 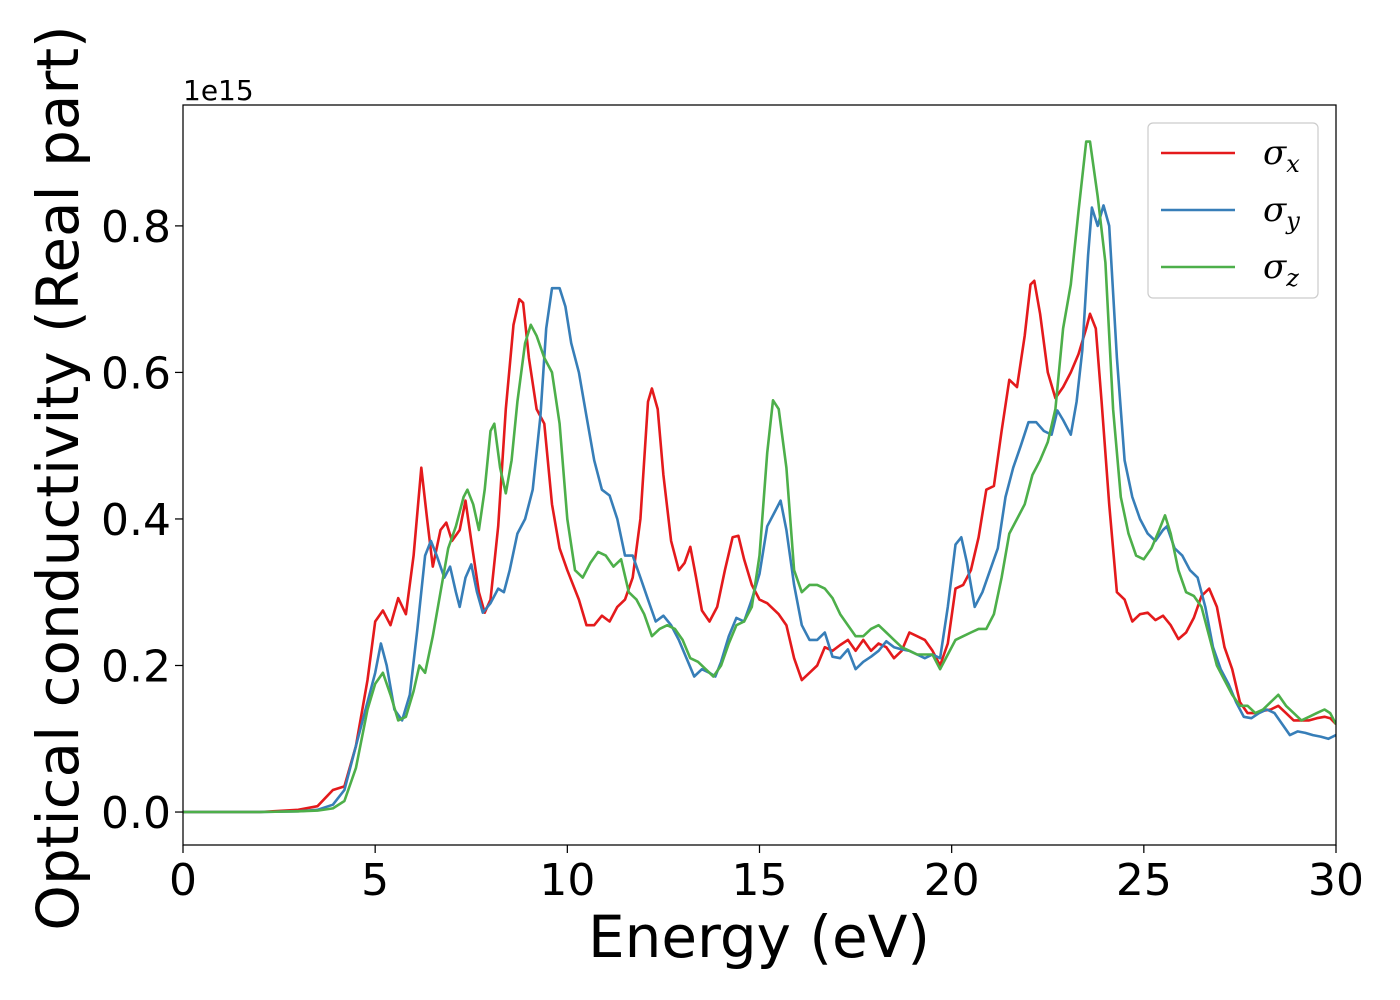 I want to click on legend-label-y: σy, so click(x=1281, y=212).